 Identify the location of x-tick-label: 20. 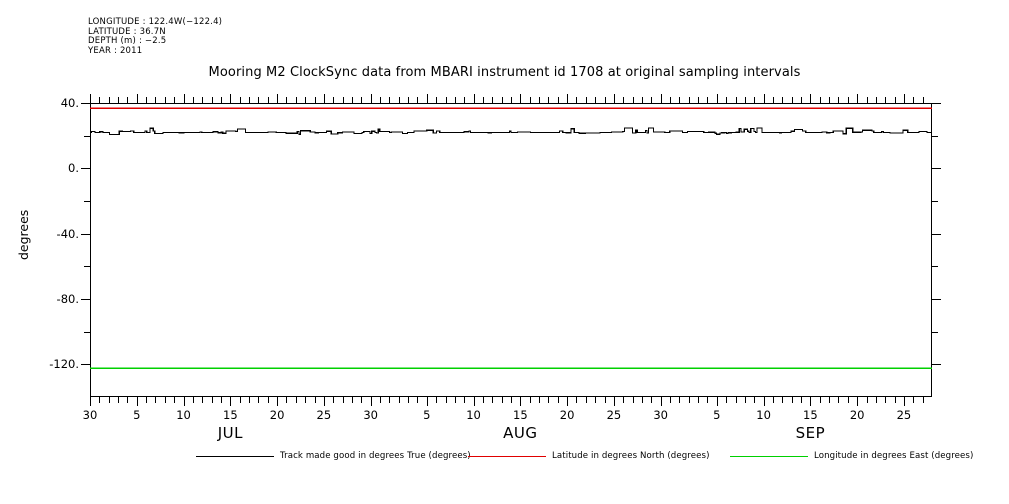
(857, 415).